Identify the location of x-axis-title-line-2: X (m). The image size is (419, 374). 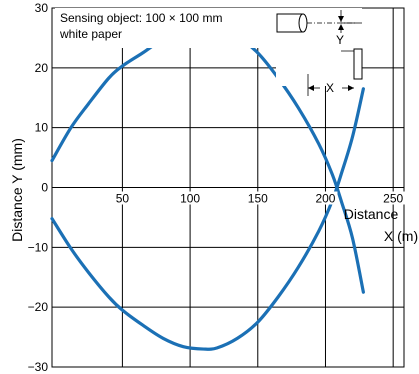
(401, 236).